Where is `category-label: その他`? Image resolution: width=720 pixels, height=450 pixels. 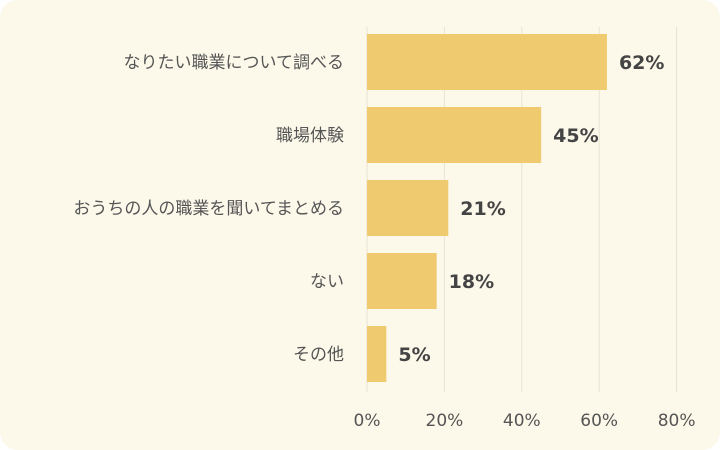 category-label: その他 is located at coordinates (318, 355).